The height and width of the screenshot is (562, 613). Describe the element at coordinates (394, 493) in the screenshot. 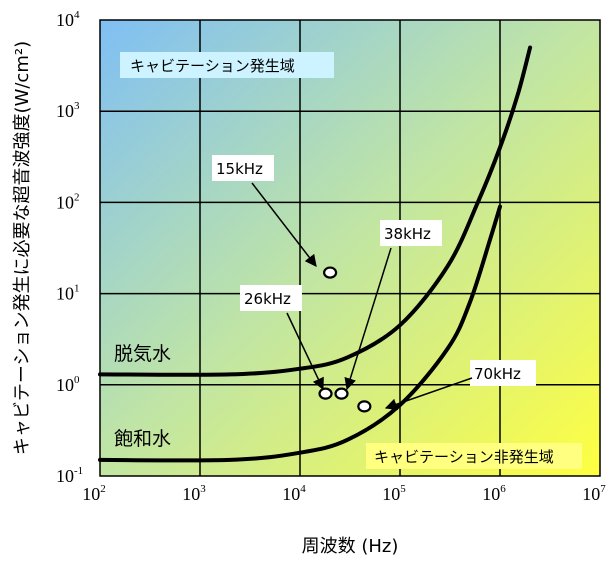

I see `x-tick-label: 10⁵` at that location.